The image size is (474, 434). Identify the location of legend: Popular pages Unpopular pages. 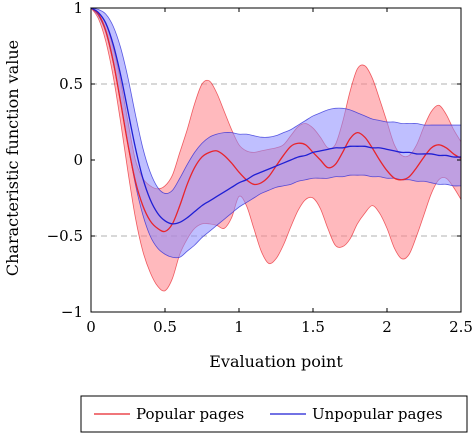
(274, 414).